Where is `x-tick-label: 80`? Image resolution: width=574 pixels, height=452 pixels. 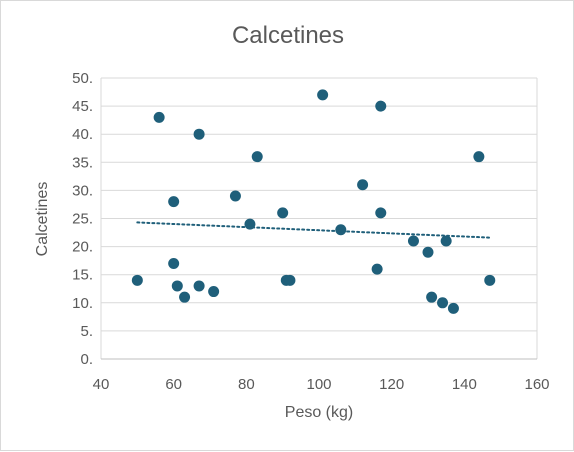 x-tick-label: 80 is located at coordinates (246, 384).